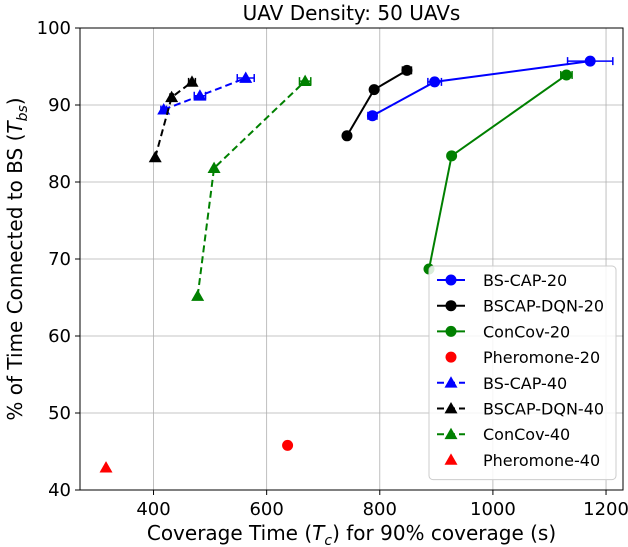 The image size is (628, 547). What do you see at coordinates (541, 460) in the screenshot?
I see `legend-label: Pheromone-40` at bounding box center [541, 460].